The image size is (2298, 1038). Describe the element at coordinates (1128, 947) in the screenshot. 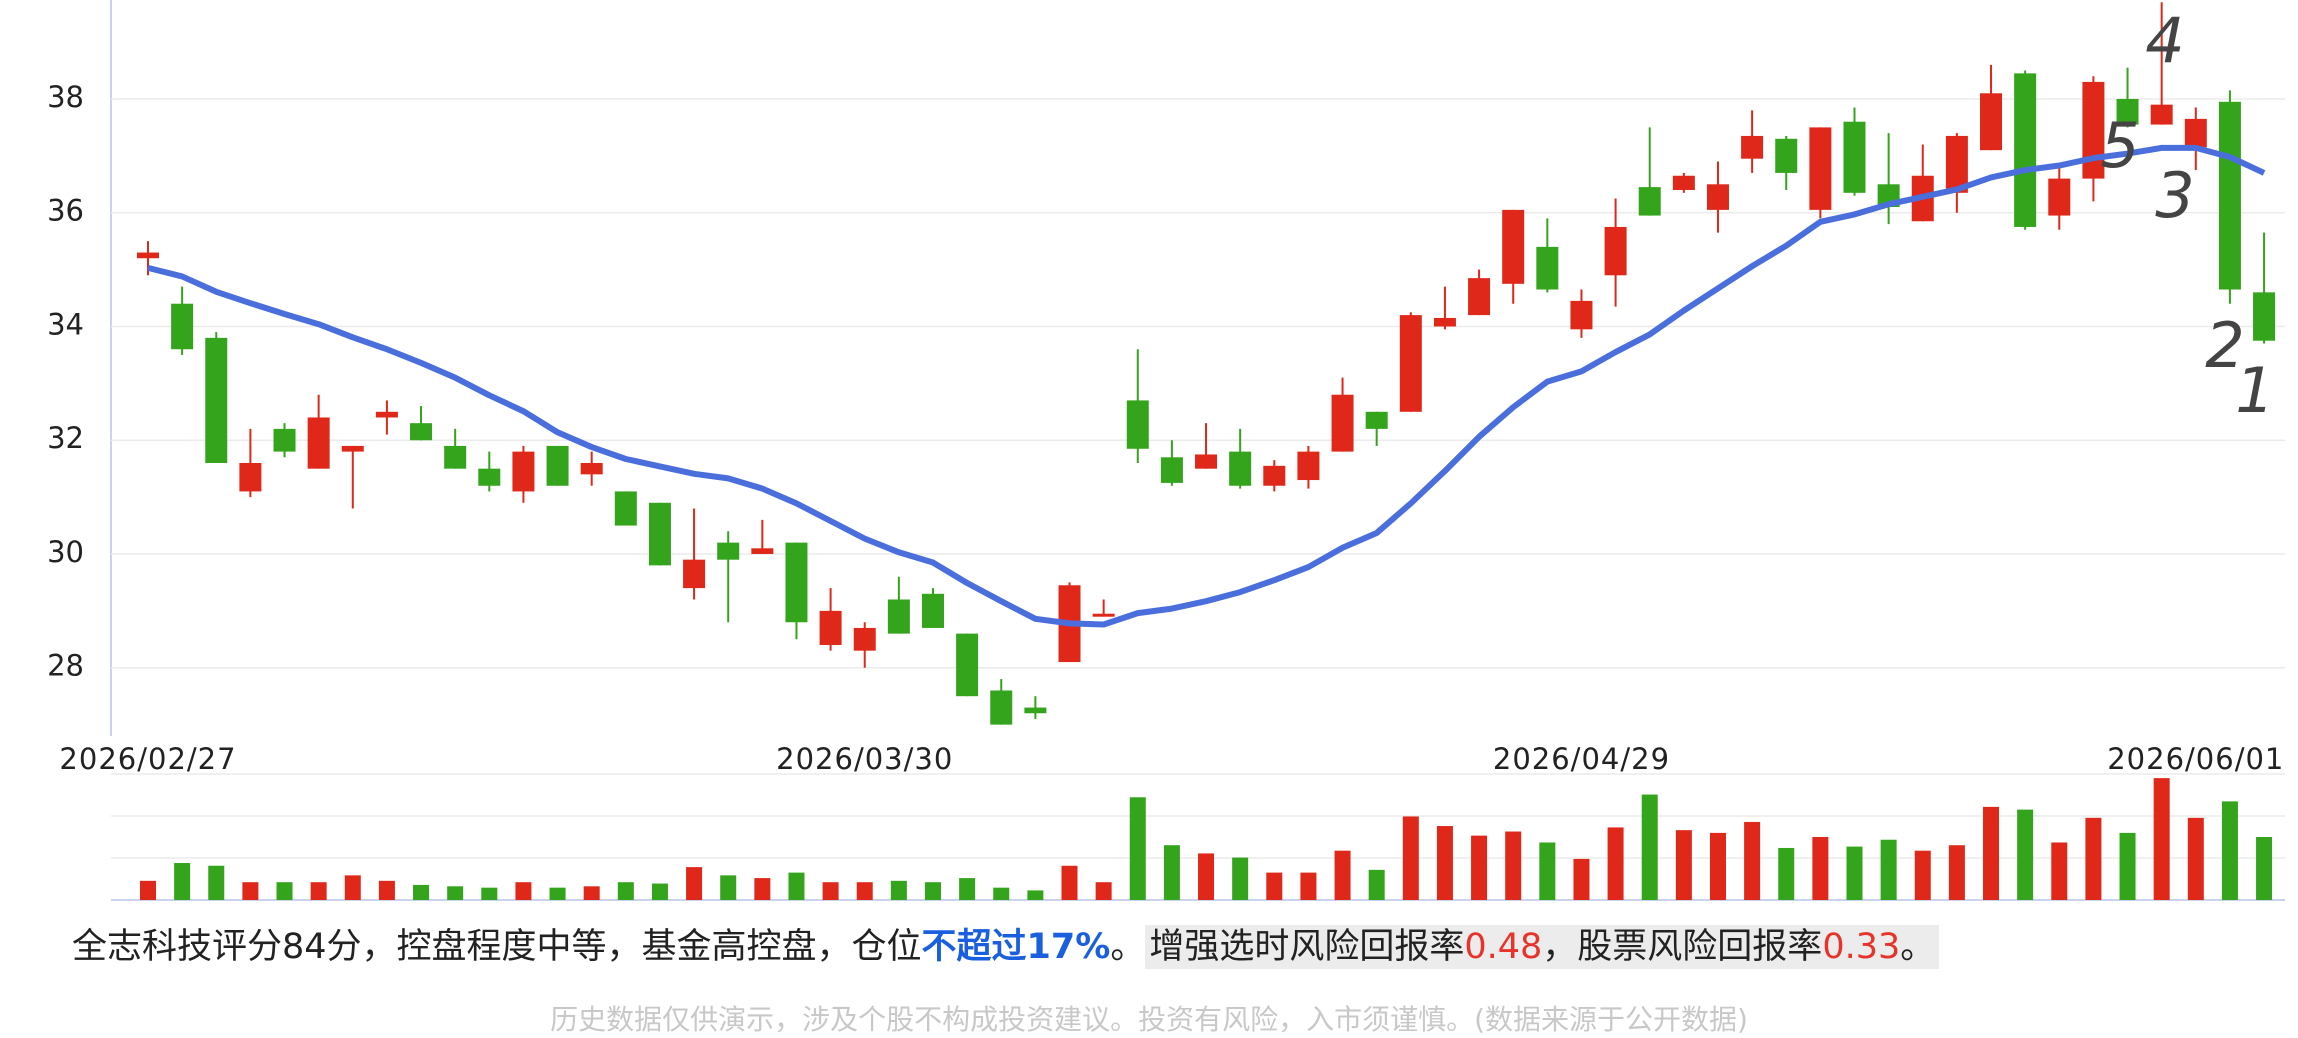

I see `summary-text: 。` at that location.